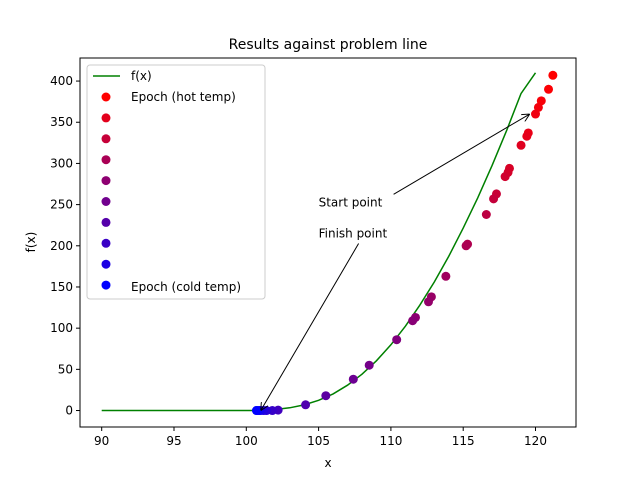 This screenshot has height=480, width=640. I want to click on y-tick-label-7: 350, so click(61, 122).